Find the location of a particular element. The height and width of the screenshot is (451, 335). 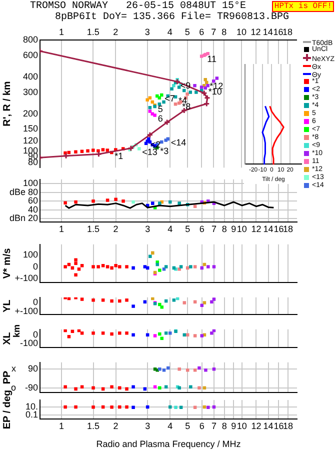

chart-title: TROMSO NORWAY 26-05-15 0848UT 15°E is located at coordinates (138, 6).